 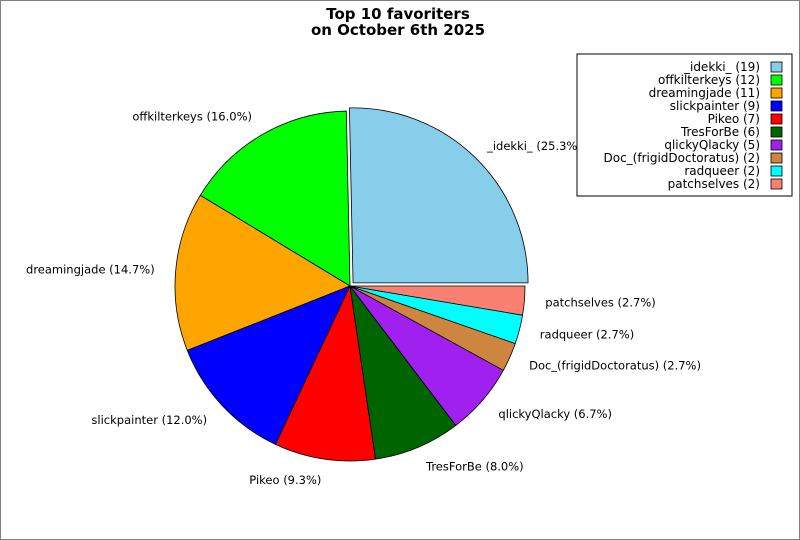 I want to click on legend-label-6: qlickyQlacky (5), so click(x=712, y=145).